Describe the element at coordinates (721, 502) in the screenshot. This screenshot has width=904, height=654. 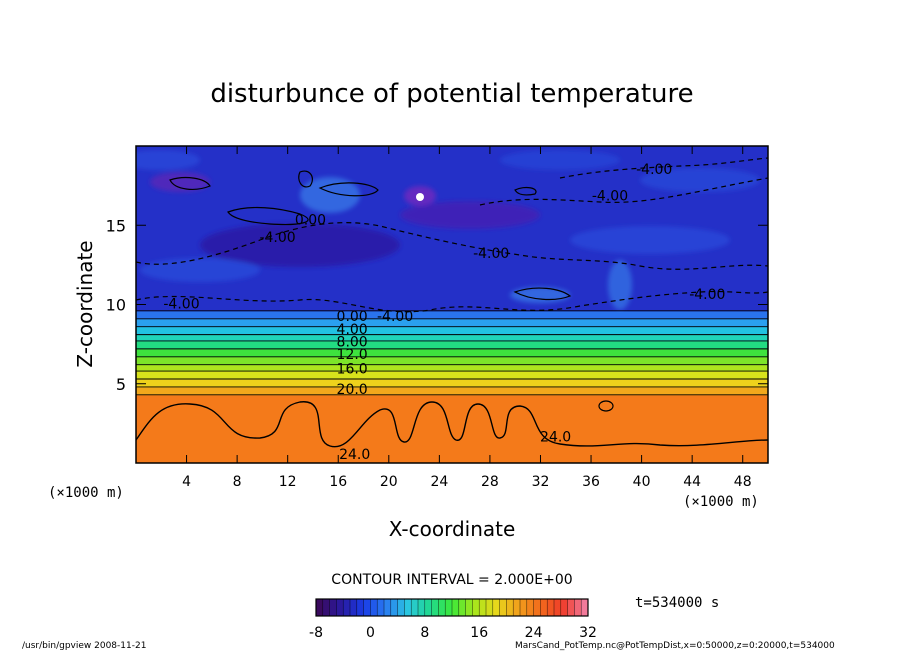
I see `x-unit-label-right: (×1000 m)` at that location.